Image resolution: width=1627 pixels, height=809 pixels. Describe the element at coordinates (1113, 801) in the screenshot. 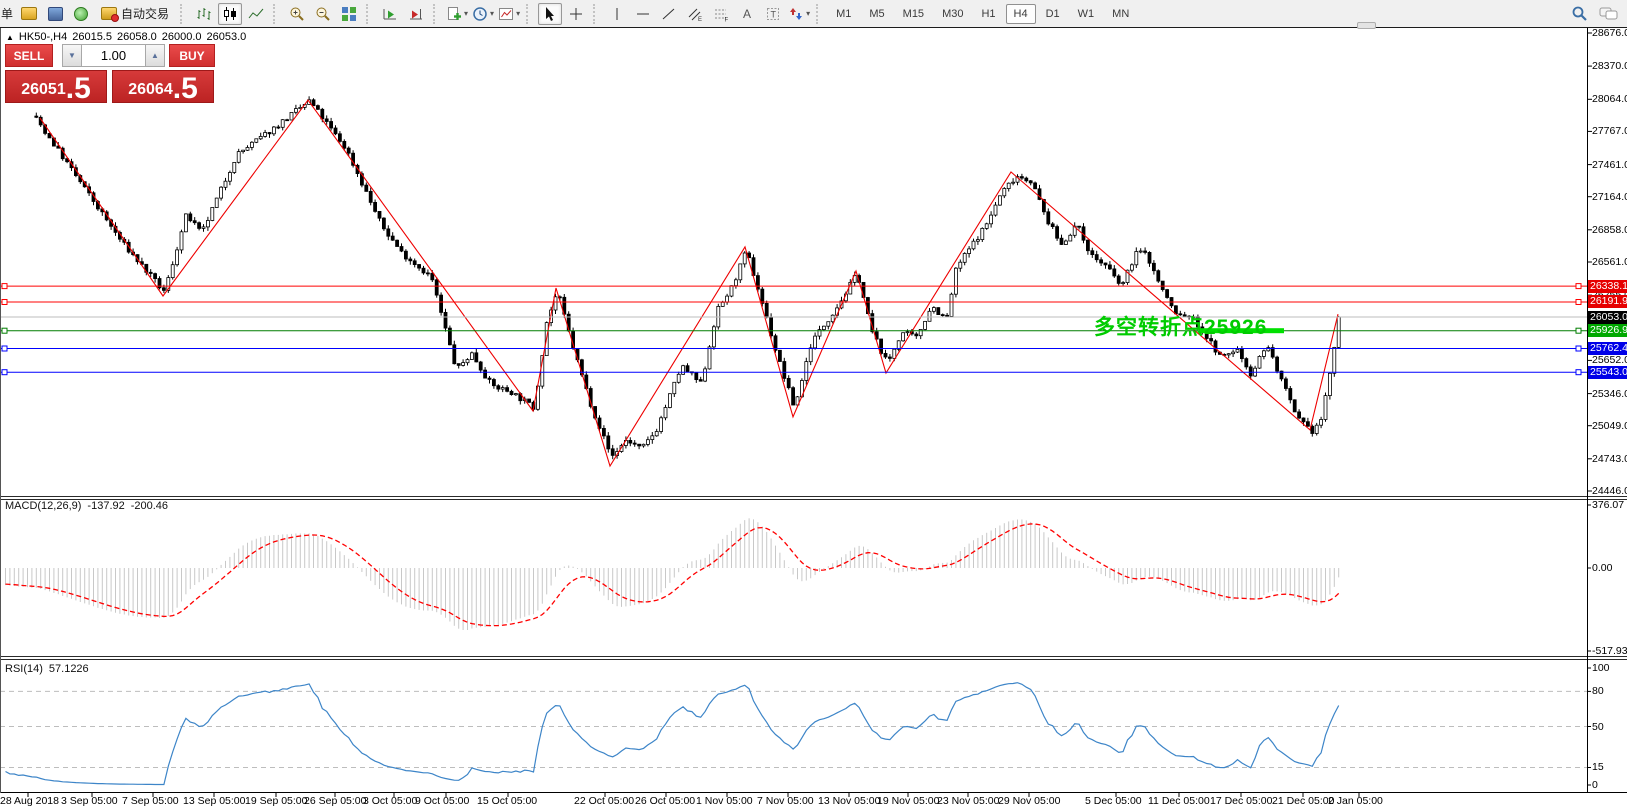

I see `time-axis-label: 5 Dec 05:00` at that location.